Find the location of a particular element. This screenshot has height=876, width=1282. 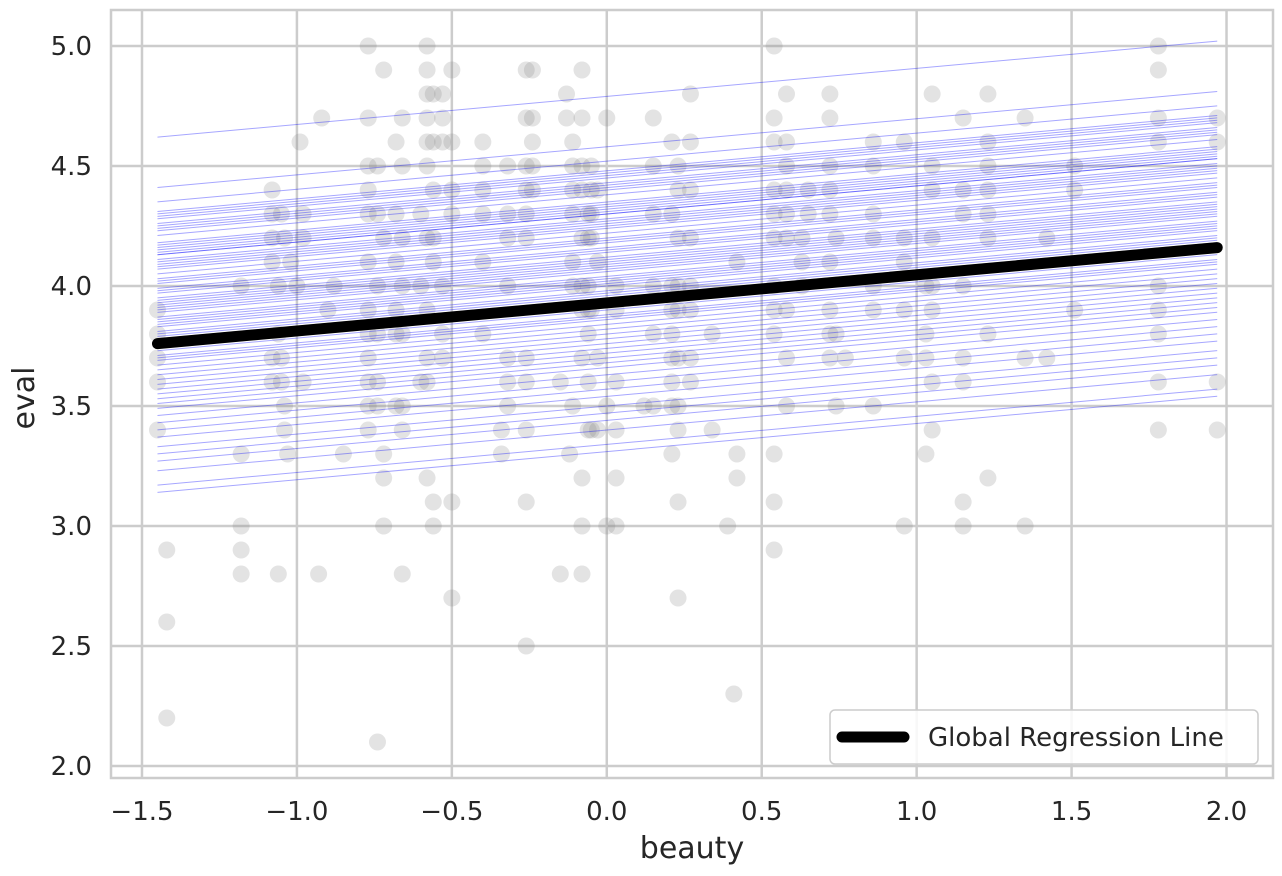

legend: Global Regression Line is located at coordinates (1044, 737).